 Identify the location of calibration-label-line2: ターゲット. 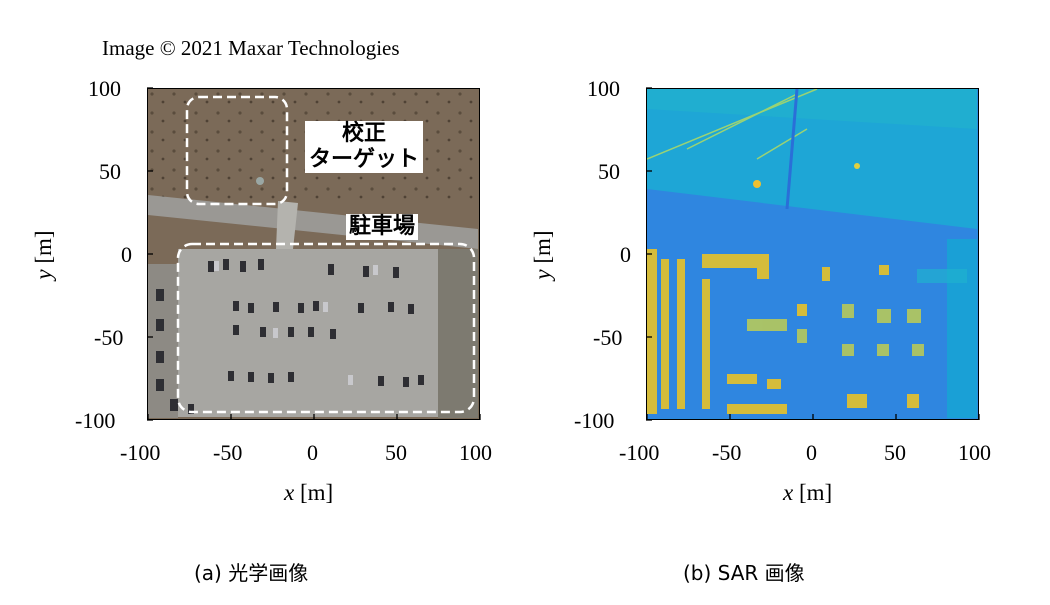
(363, 159).